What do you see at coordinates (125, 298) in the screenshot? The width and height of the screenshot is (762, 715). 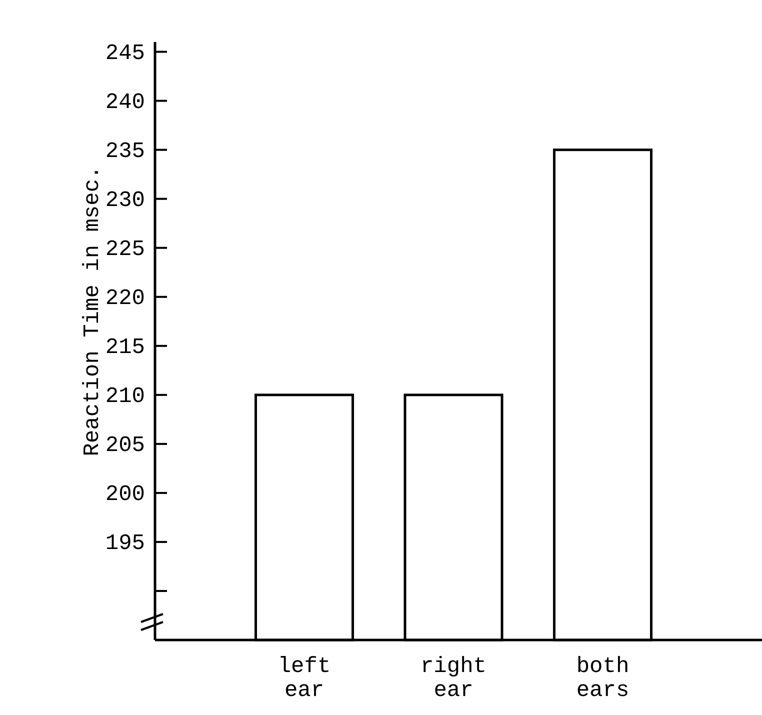 I see `y-tick-label: 220` at bounding box center [125, 298].